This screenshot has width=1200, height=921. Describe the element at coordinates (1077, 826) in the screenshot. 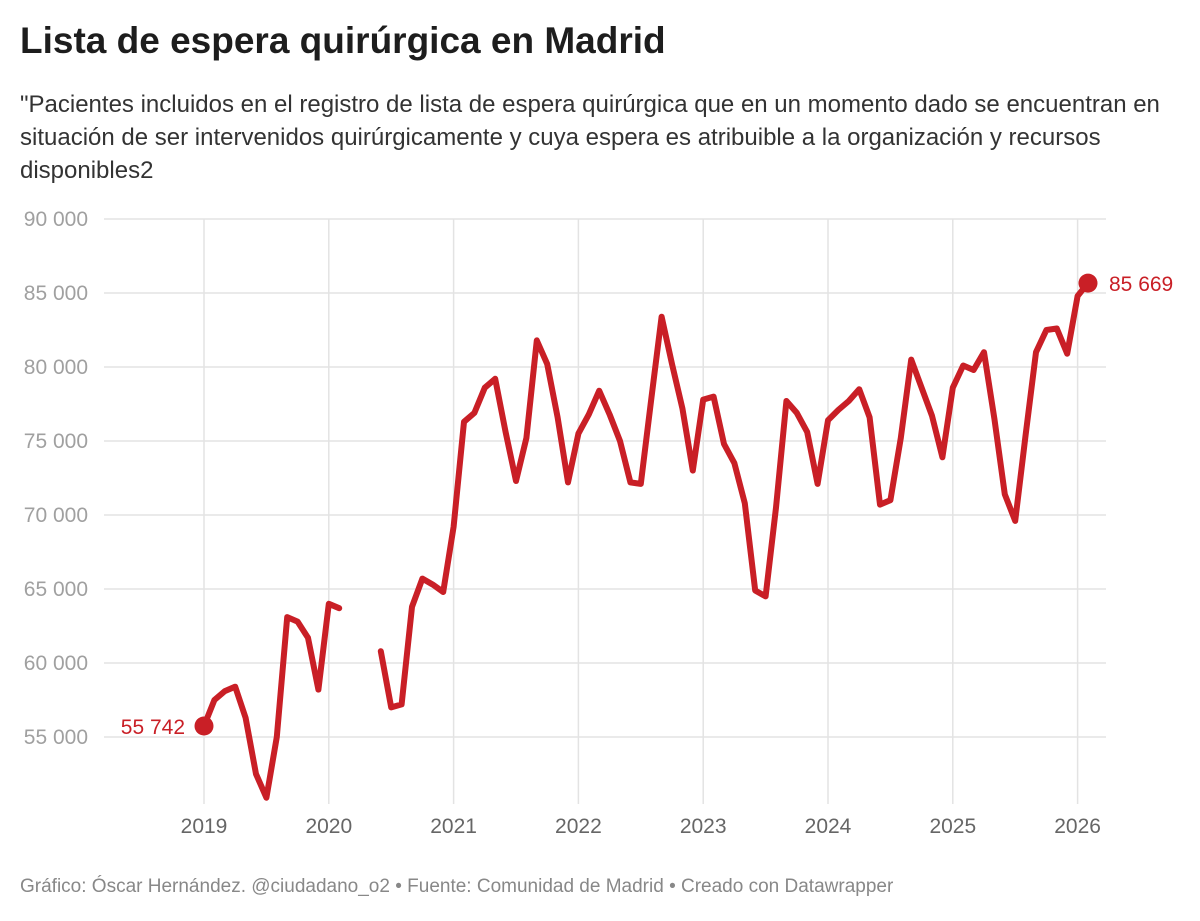

I see `x-tick-label: 2026` at that location.